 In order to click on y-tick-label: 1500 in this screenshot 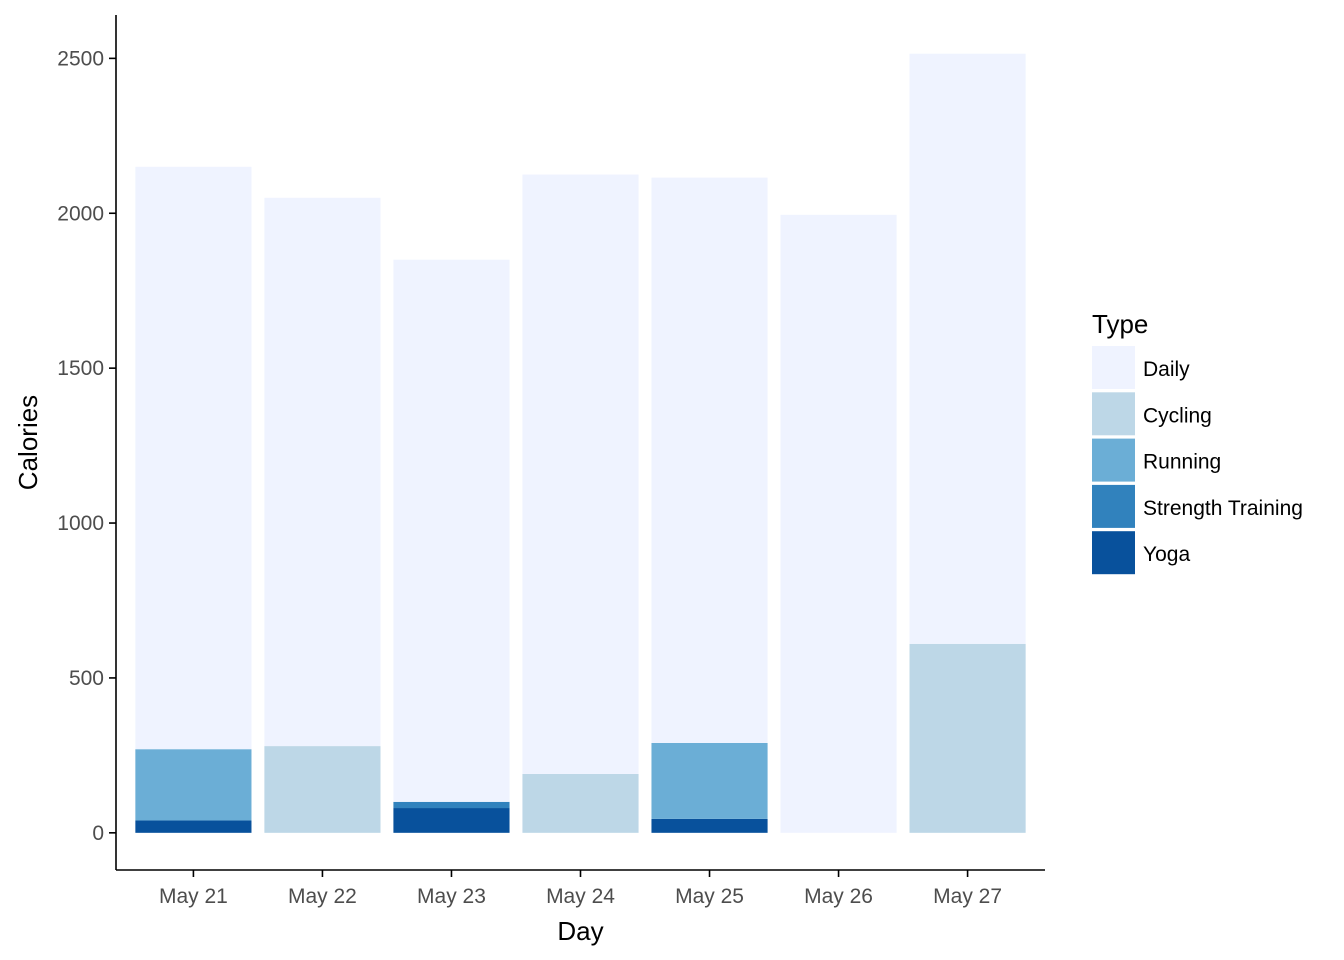, I will do `click(80, 368)`.